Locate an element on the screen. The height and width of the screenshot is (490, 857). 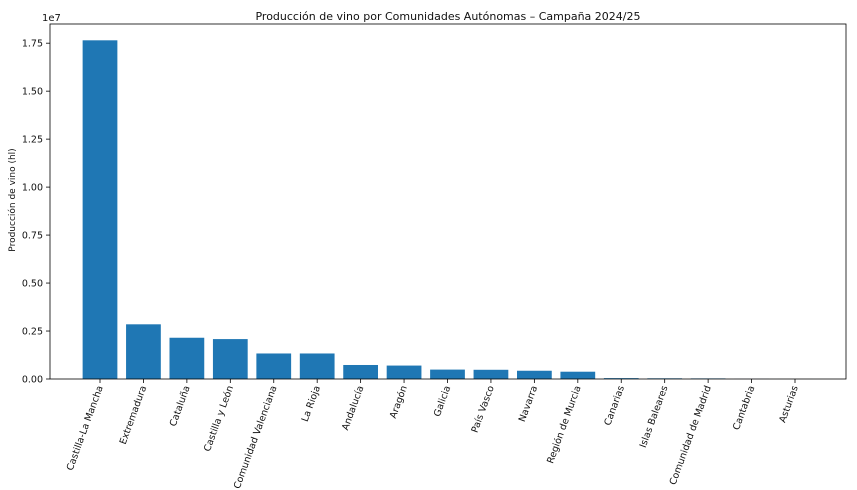
x-tick-label: Cantabria is located at coordinates (744, 407).